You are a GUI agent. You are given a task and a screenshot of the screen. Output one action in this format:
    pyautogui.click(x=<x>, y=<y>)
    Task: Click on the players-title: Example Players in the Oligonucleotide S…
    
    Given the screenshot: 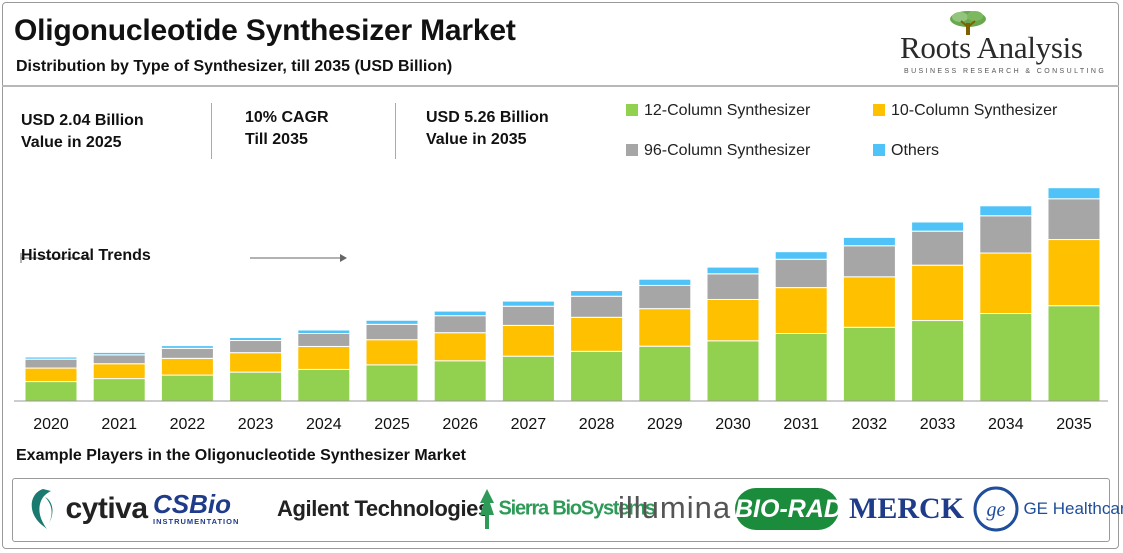 What is the action you would take?
    pyautogui.click(x=241, y=455)
    